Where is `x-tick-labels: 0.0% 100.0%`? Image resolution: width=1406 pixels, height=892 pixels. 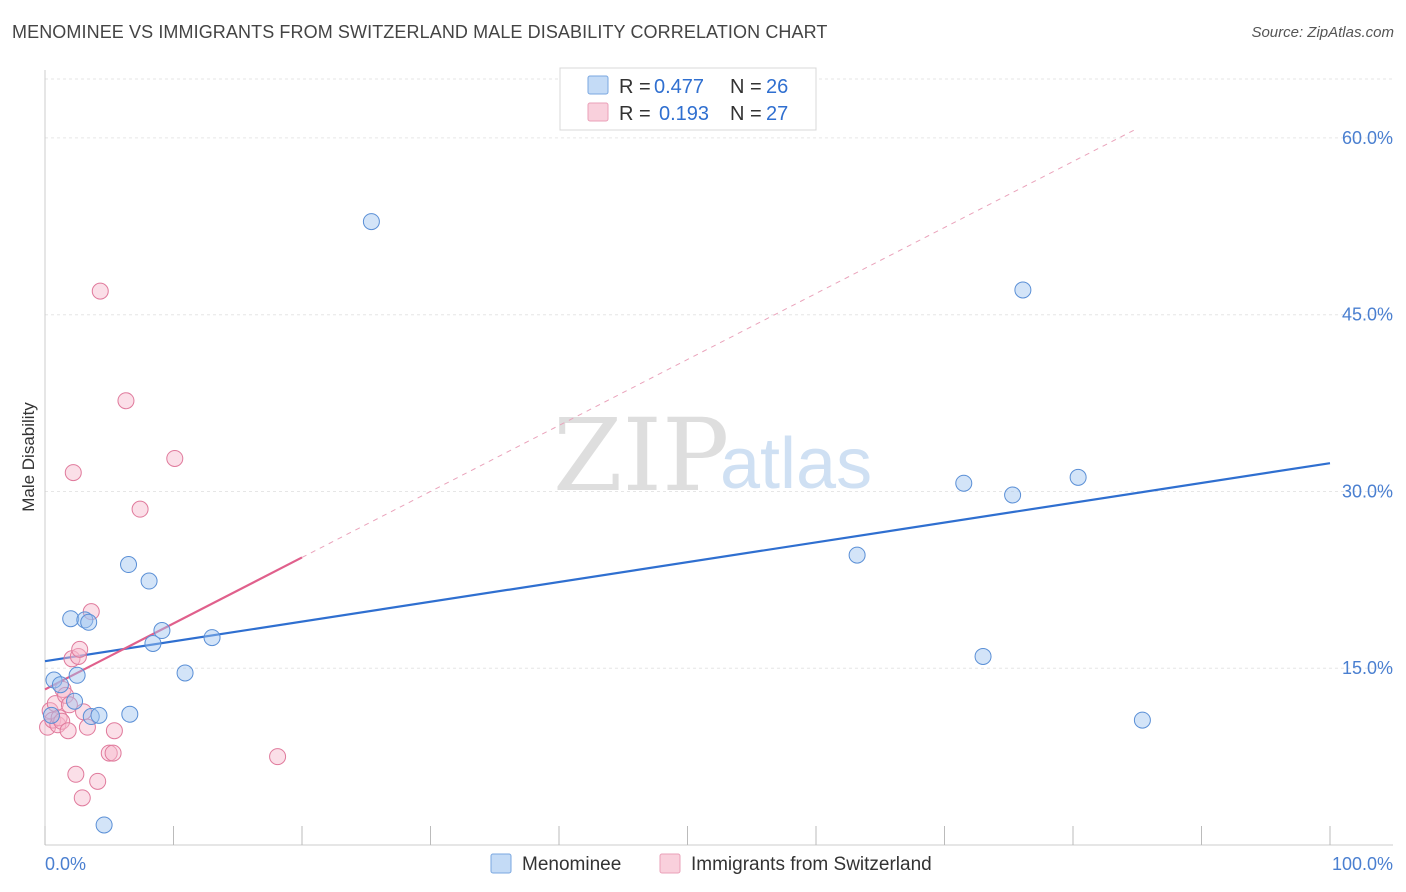
x-tick-labels: 0.0% 100.0% is located at coordinates (719, 864).